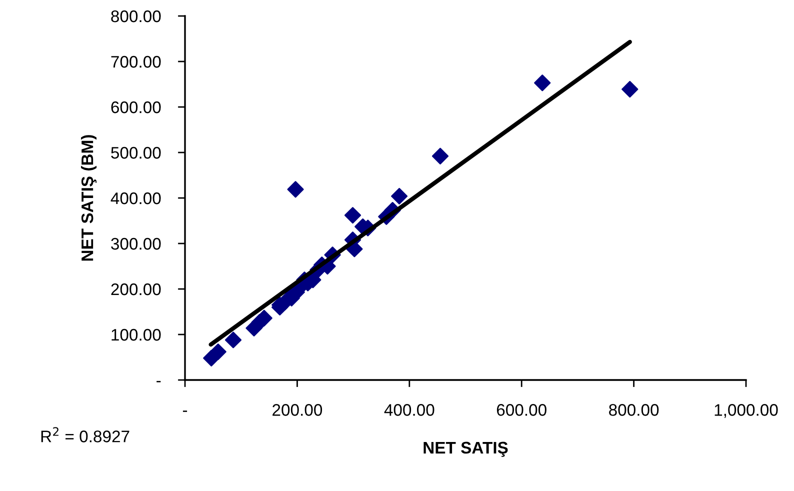  I want to click on x-tick-label: 600.00, so click(521, 410).